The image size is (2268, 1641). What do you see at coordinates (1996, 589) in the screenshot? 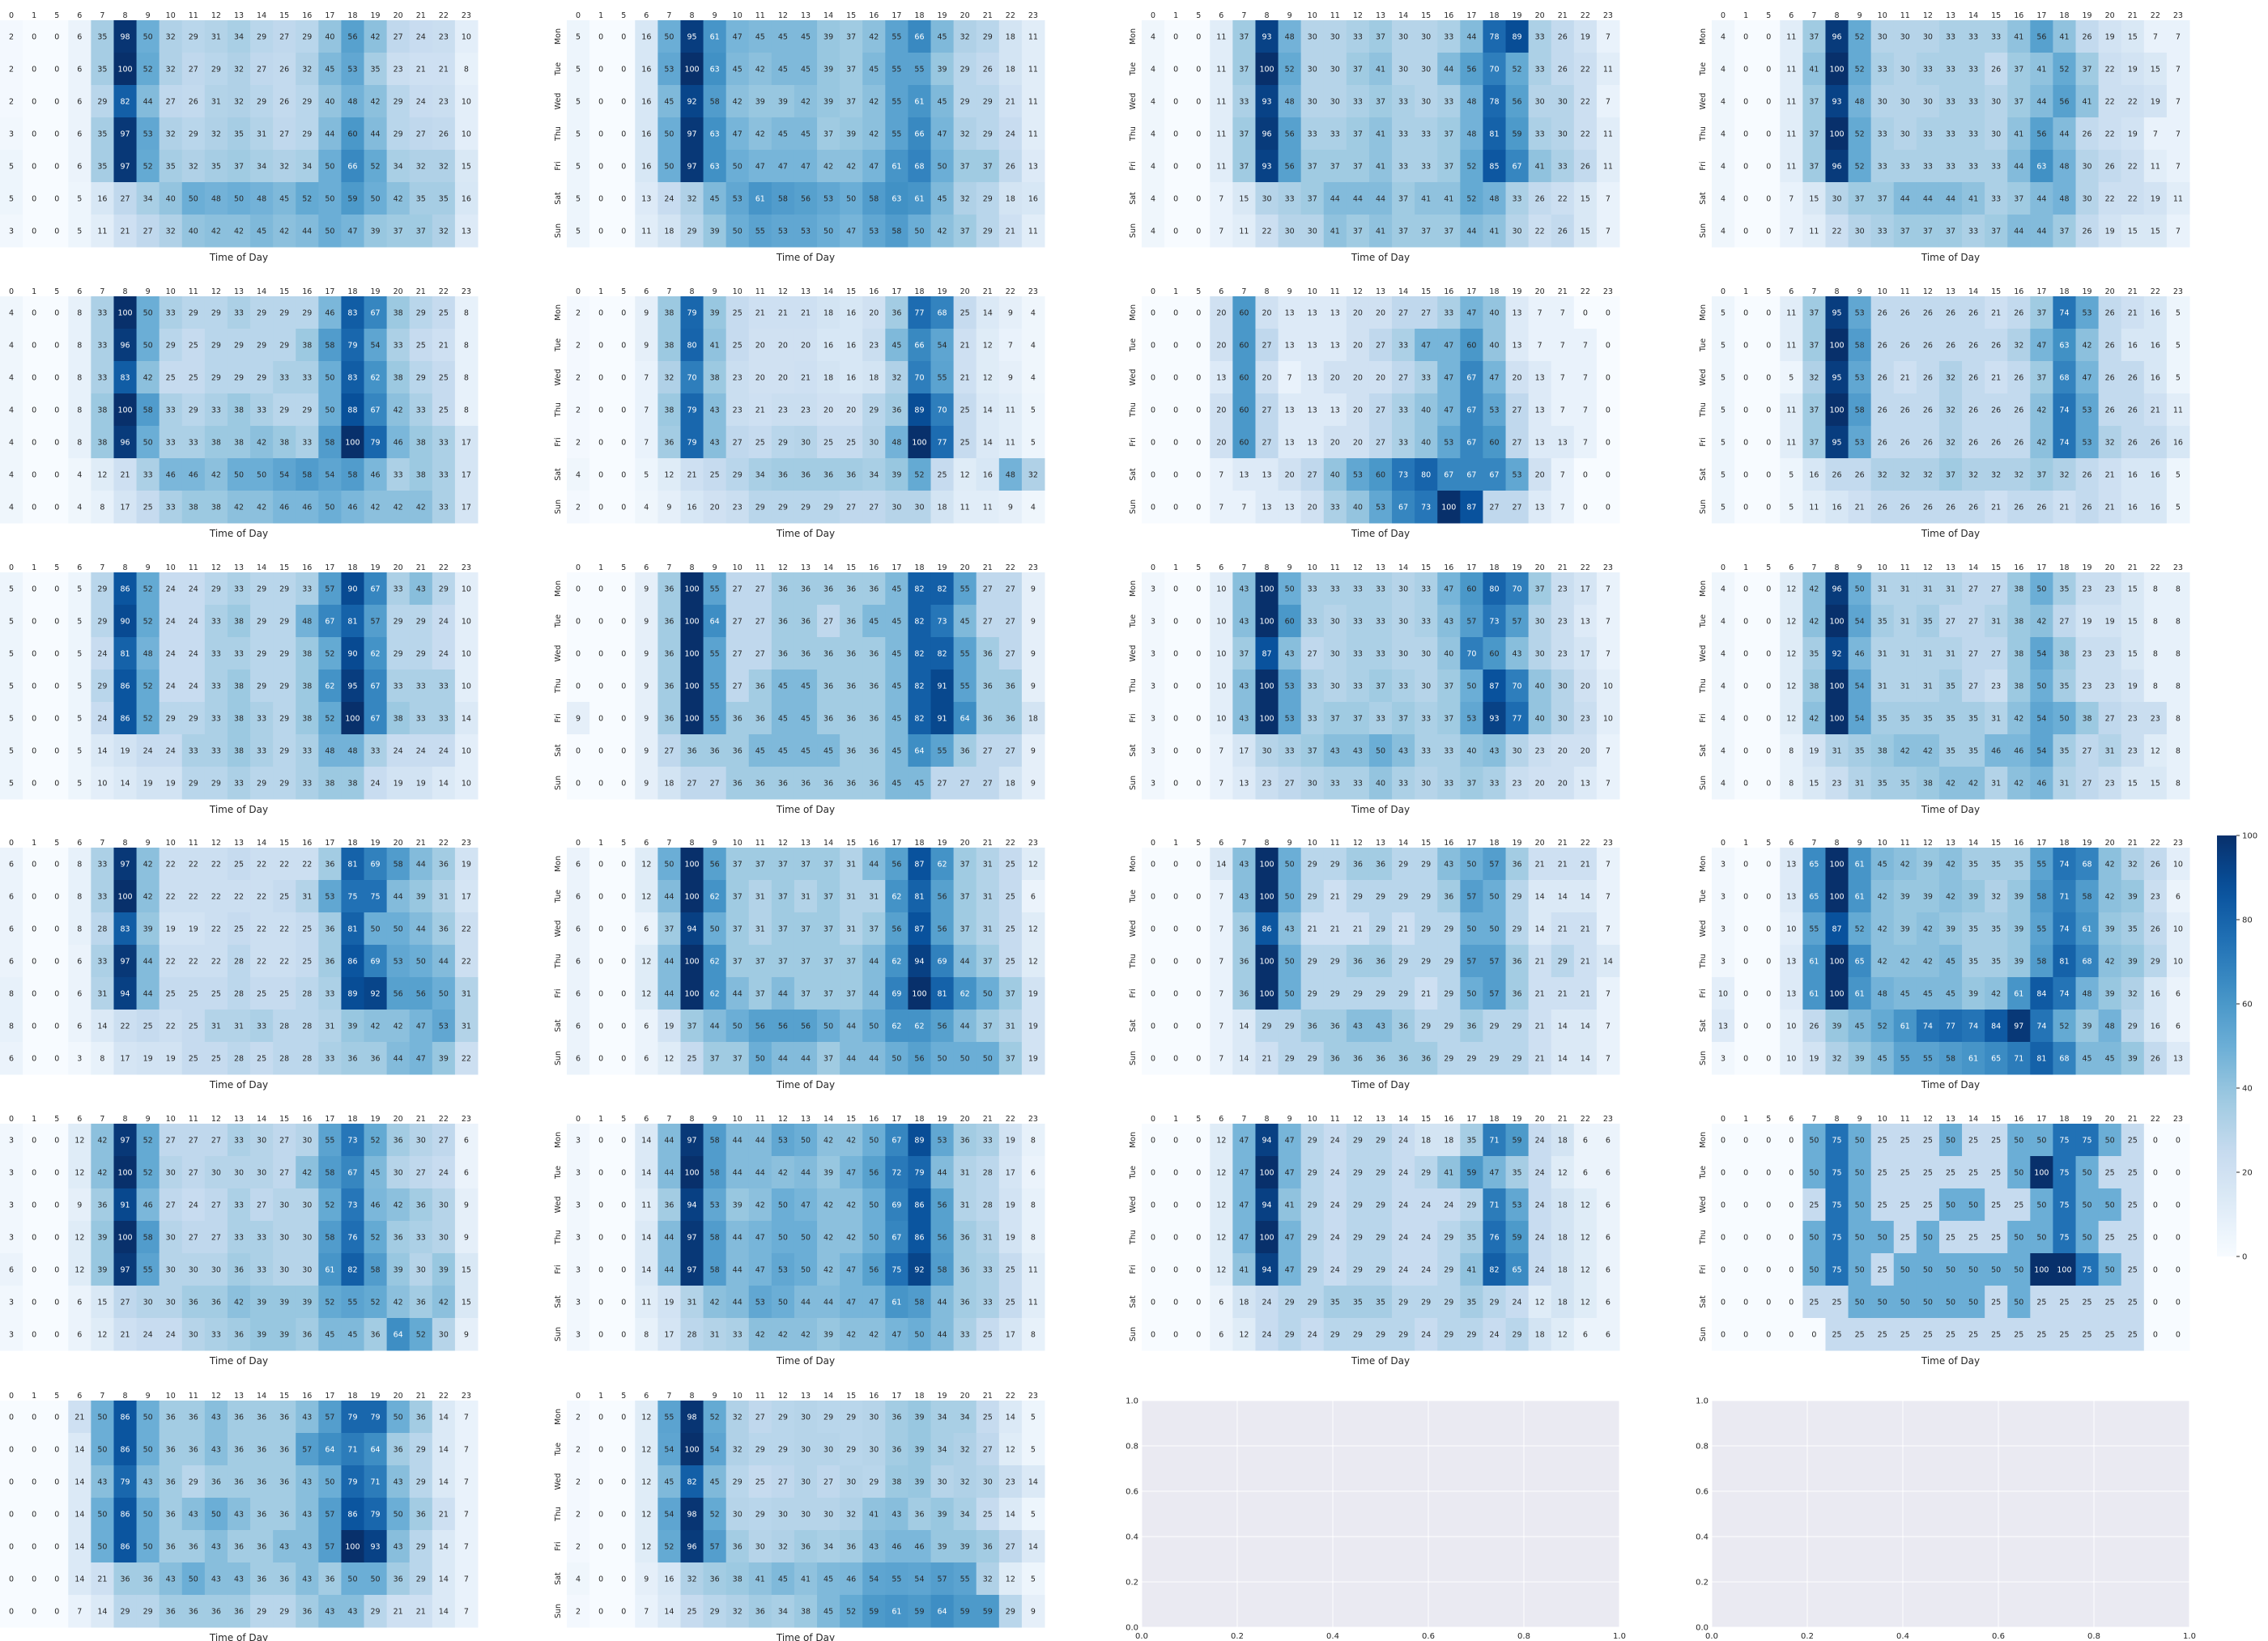
I see `cell-label: 27` at bounding box center [1996, 589].